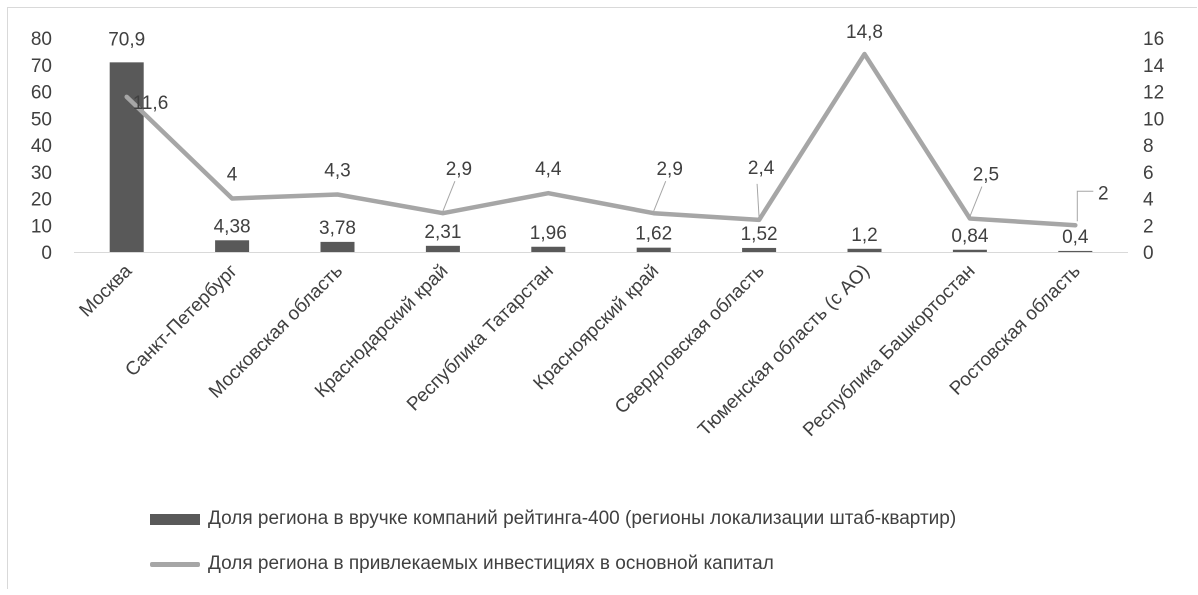 The image size is (1198, 595). I want to click on y-left-tick-label: 40, so click(41, 146).